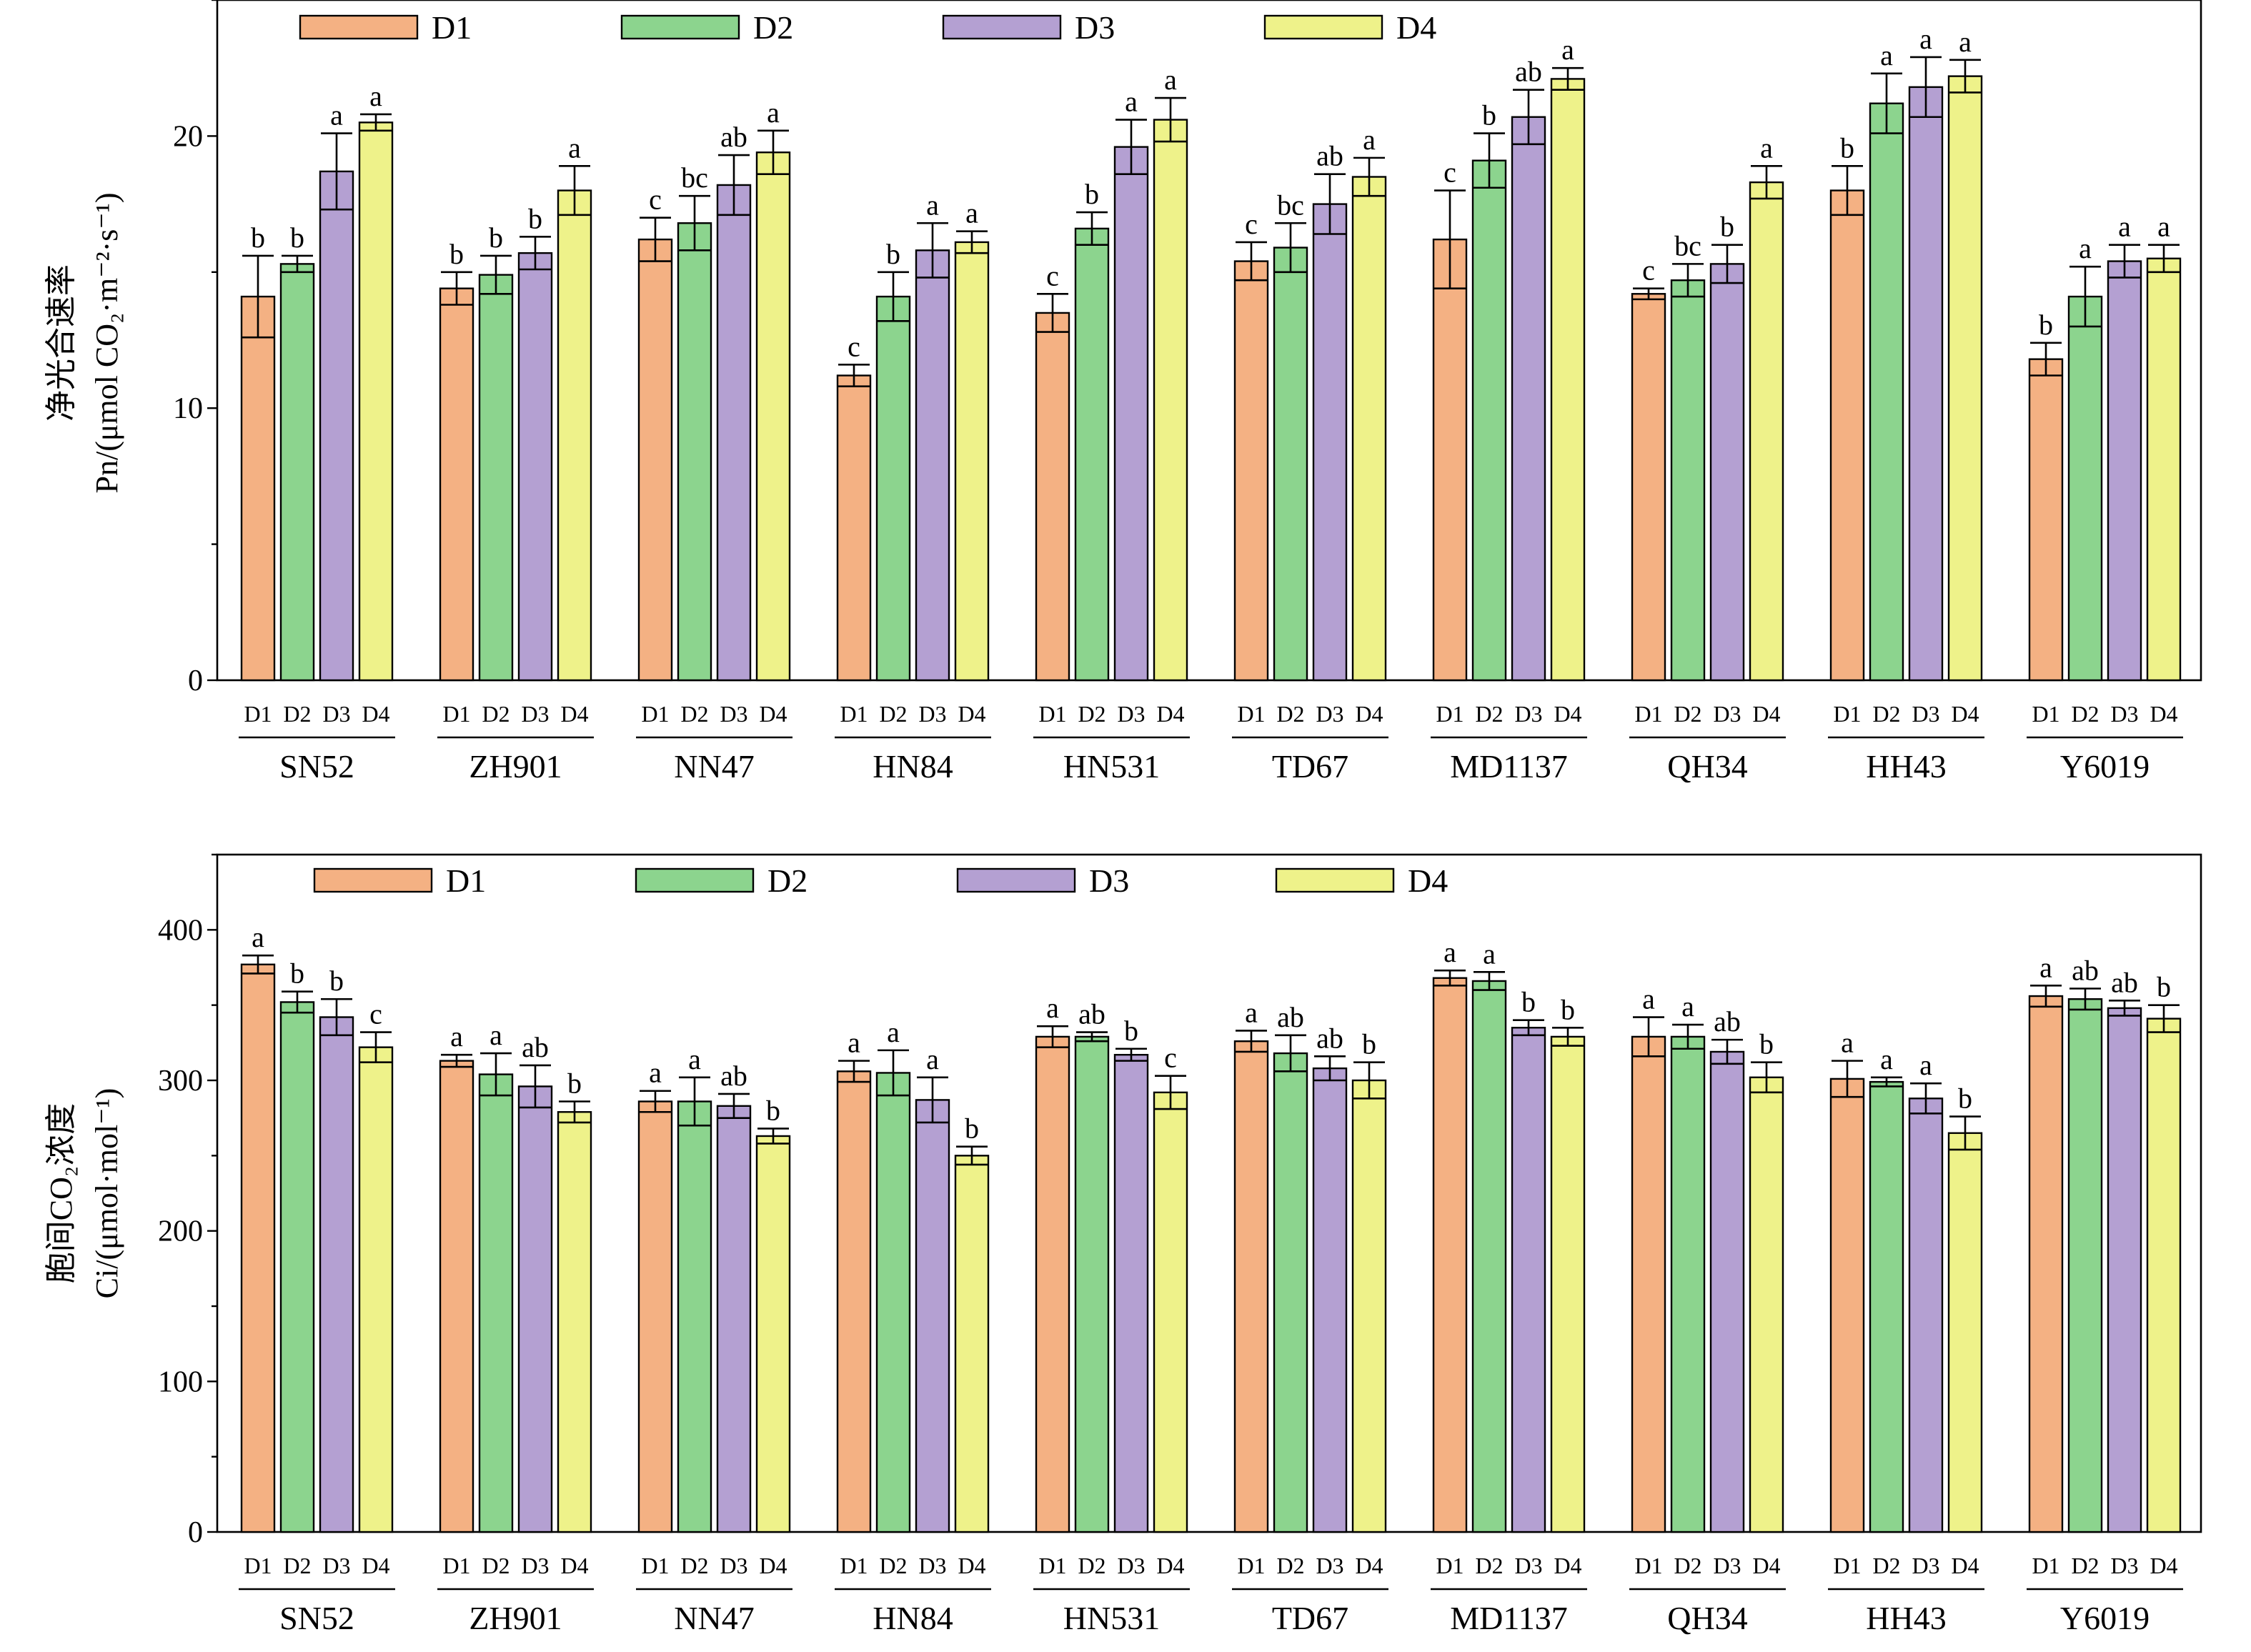 This screenshot has height=1652, width=2251. Describe the element at coordinates (2164, 1275) in the screenshot. I see `ci-bar-y6019-d4` at that location.